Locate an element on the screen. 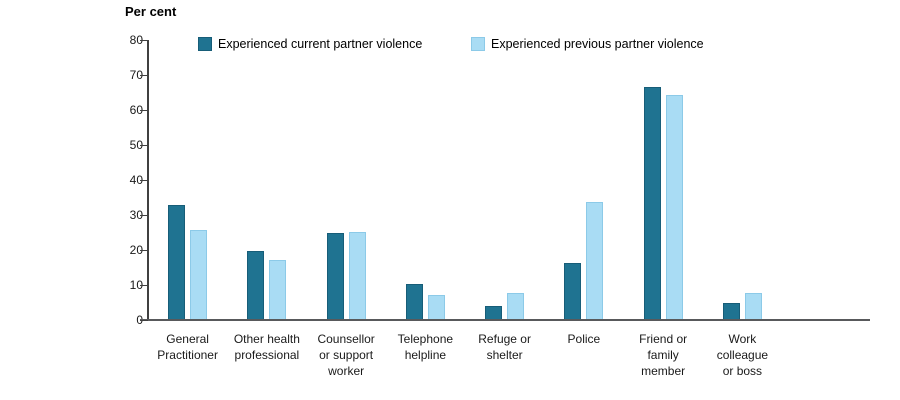 The image size is (900, 400). x-axis-category-label: Refuge or shelter is located at coordinates (504, 347).